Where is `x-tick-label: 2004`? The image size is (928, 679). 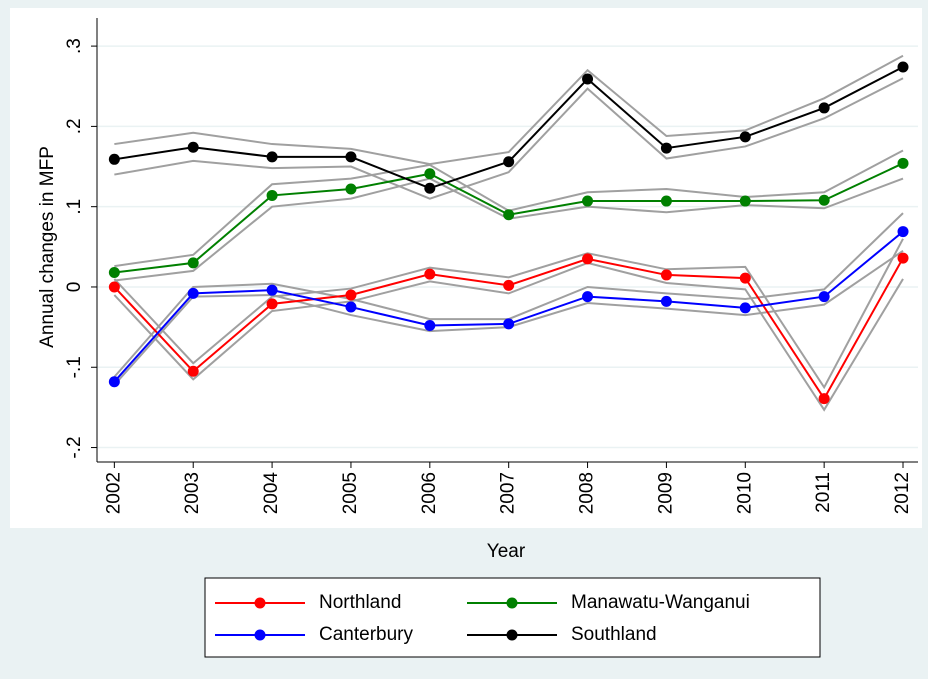 x-tick-label: 2004 is located at coordinates (271, 493).